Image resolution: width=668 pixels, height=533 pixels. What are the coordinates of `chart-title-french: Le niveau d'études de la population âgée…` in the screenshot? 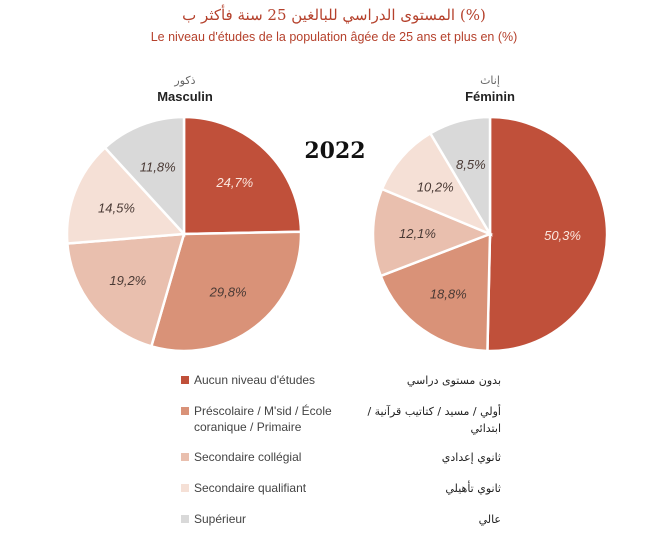 It's located at (334, 37).